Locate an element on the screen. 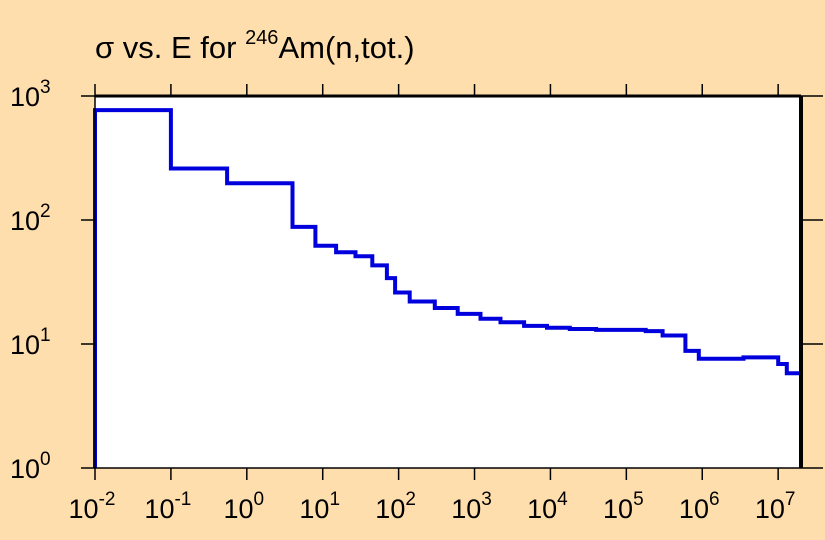  y-tick-label: 10⁰ is located at coordinates (30, 466).